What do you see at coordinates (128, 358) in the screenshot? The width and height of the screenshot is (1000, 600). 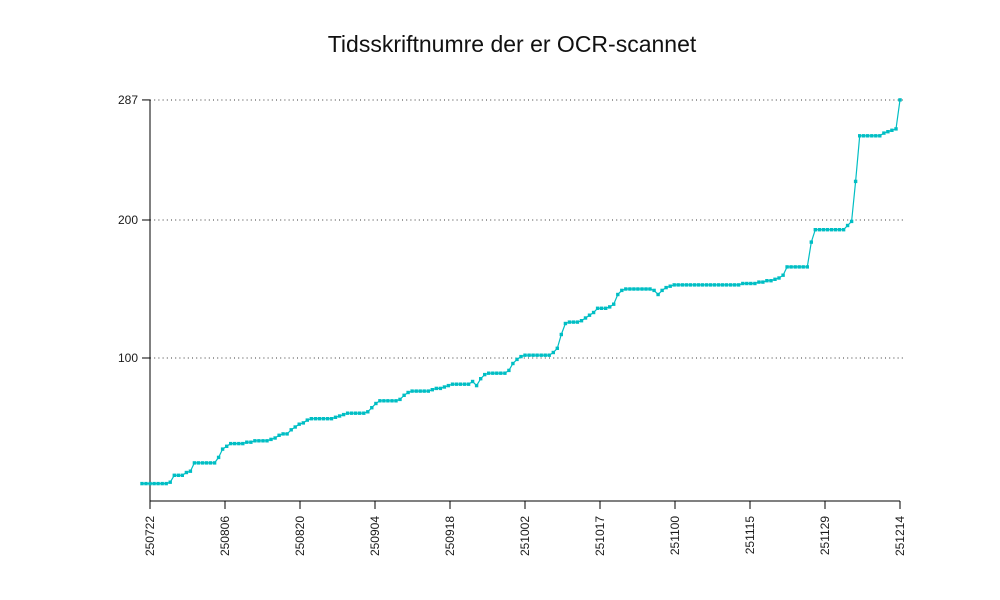 I see `y-tick-label: 100` at bounding box center [128, 358].